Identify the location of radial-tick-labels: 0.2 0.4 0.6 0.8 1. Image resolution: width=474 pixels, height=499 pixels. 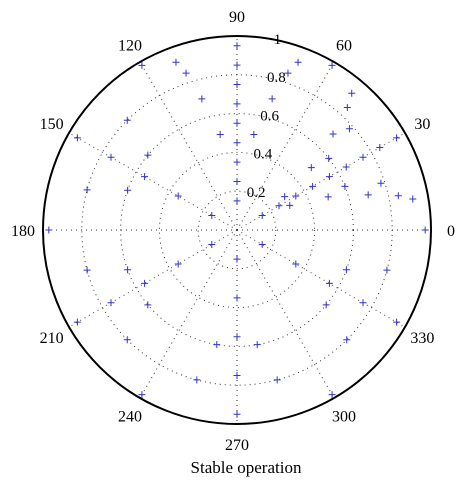
(266, 116).